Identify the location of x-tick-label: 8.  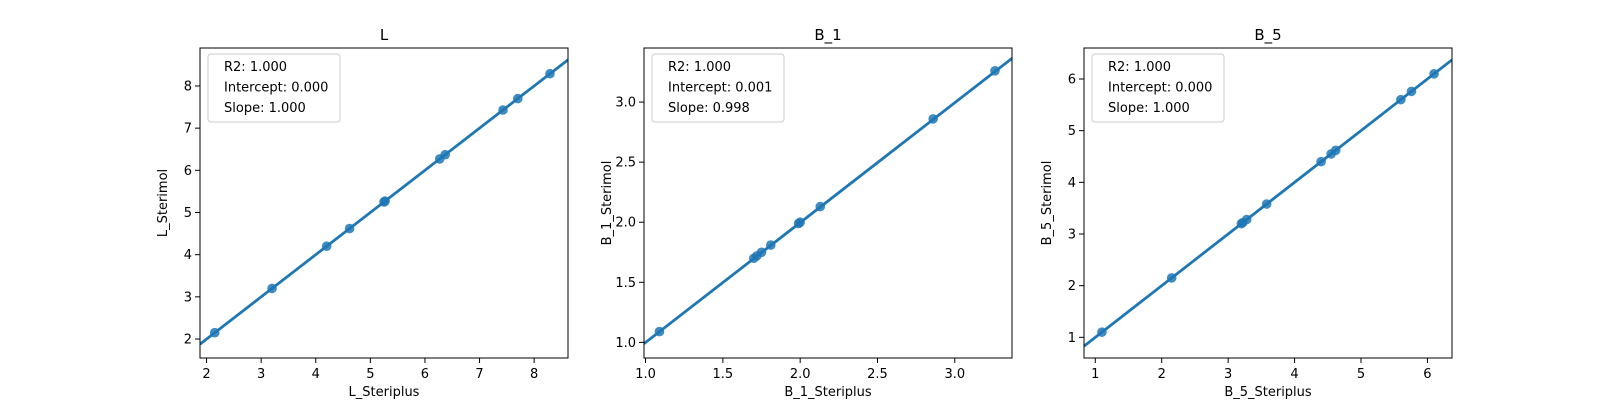
(534, 374).